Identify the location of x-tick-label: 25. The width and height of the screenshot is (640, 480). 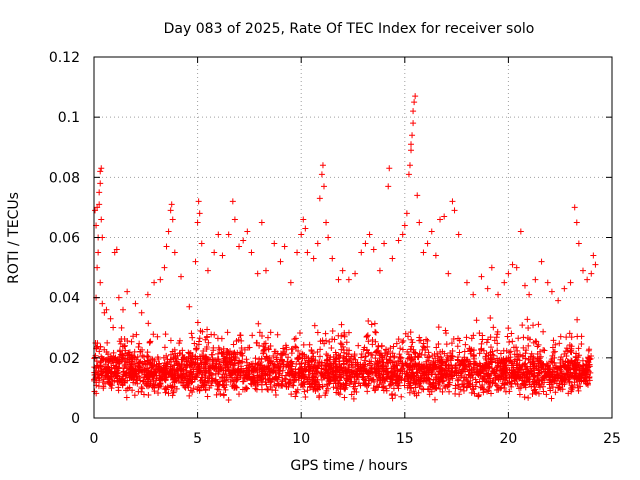
(612, 439).